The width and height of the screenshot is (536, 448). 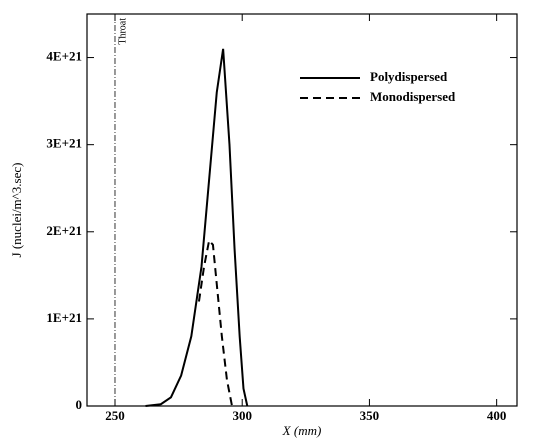 What do you see at coordinates (215, 322) in the screenshot?
I see `data-line` at bounding box center [215, 322].